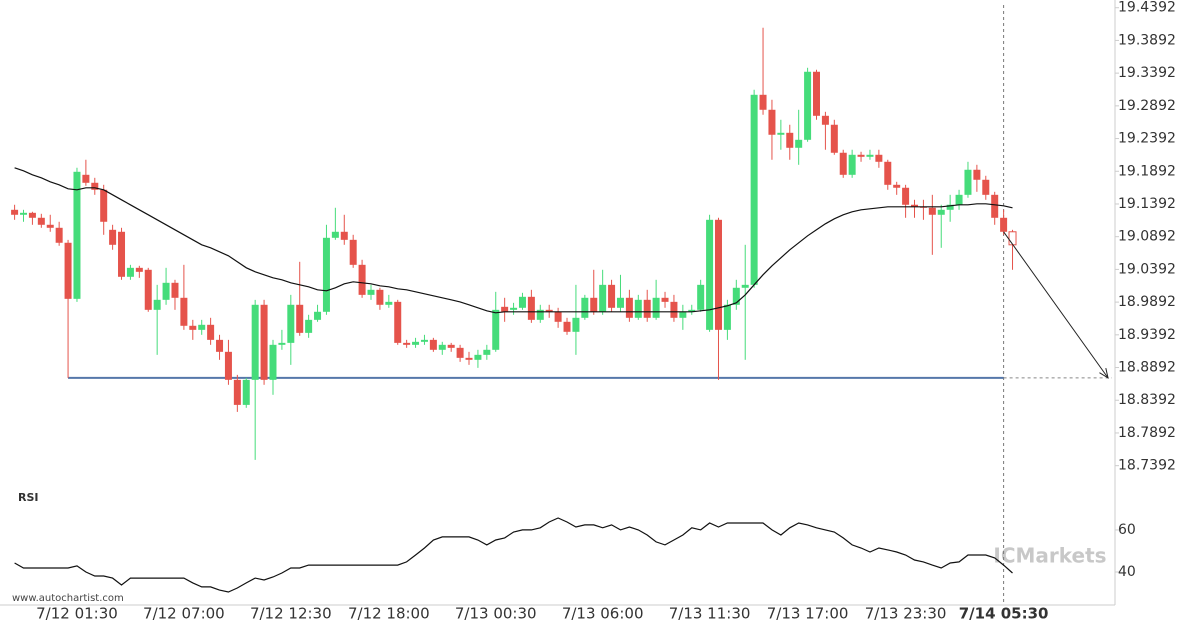  Describe the element at coordinates (1104, 373) in the screenshot. I see `forecast-arrowhead` at that location.